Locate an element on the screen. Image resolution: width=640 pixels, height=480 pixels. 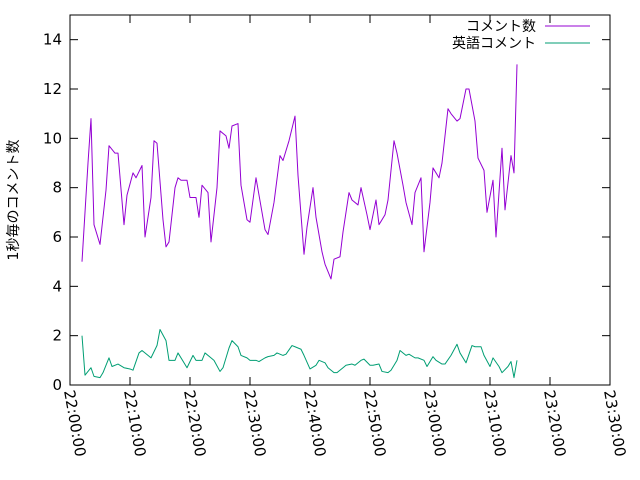
legend-label: コメント数 is located at coordinates (501, 27).